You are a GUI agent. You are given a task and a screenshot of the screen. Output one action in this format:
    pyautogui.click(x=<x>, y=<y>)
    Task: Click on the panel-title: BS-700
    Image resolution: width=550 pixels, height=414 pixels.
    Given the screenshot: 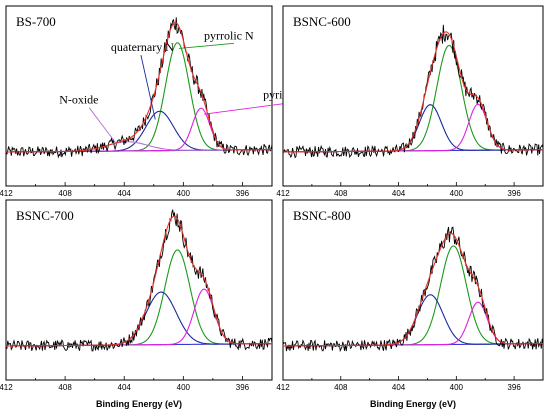 What is the action you would take?
    pyautogui.click(x=36, y=21)
    